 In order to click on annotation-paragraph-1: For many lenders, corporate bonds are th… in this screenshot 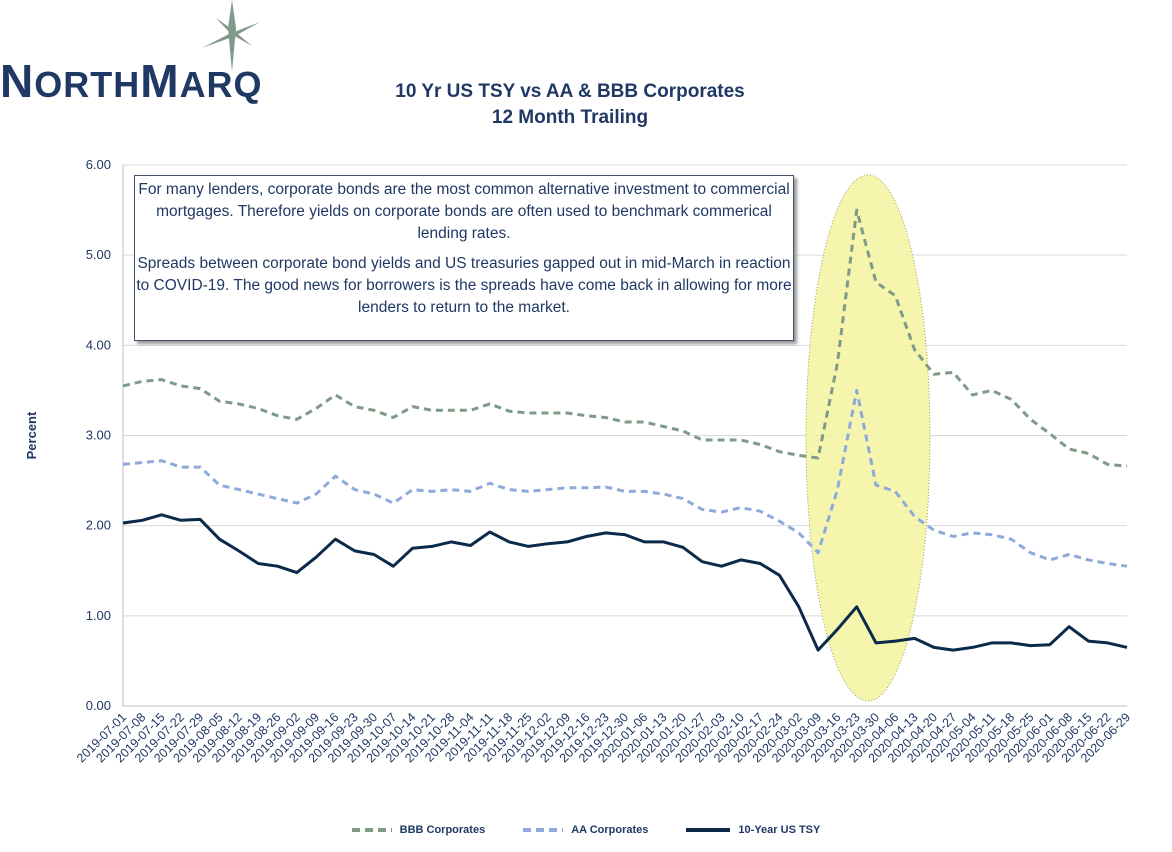, I will do `click(464, 211)`.